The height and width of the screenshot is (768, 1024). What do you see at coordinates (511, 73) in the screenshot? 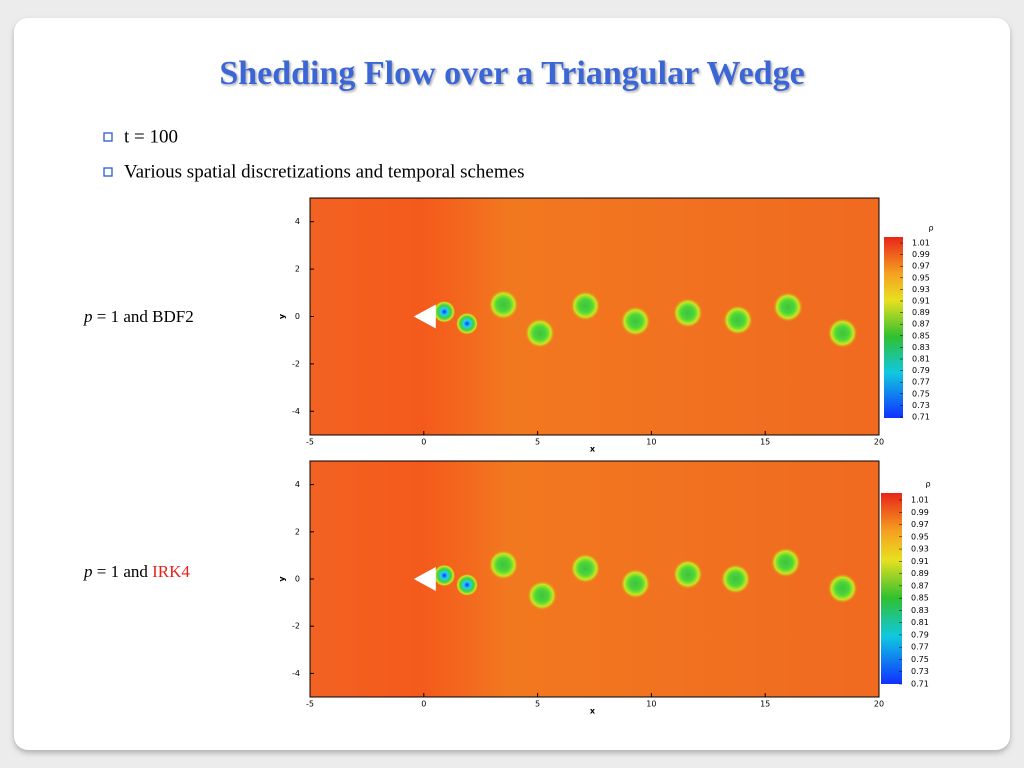
I see `slide-title: Shedding Flow over a Triangular Wedge` at bounding box center [511, 73].